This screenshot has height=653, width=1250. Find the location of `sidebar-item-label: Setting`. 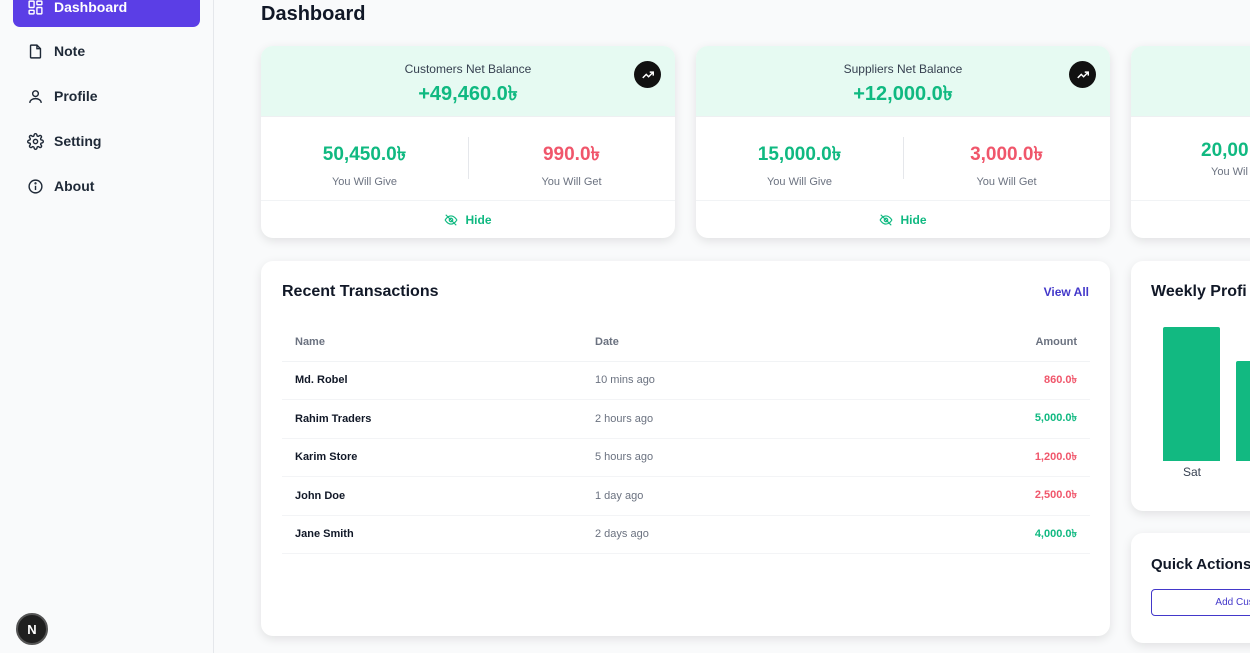

sidebar-item-label: Setting is located at coordinates (78, 141).